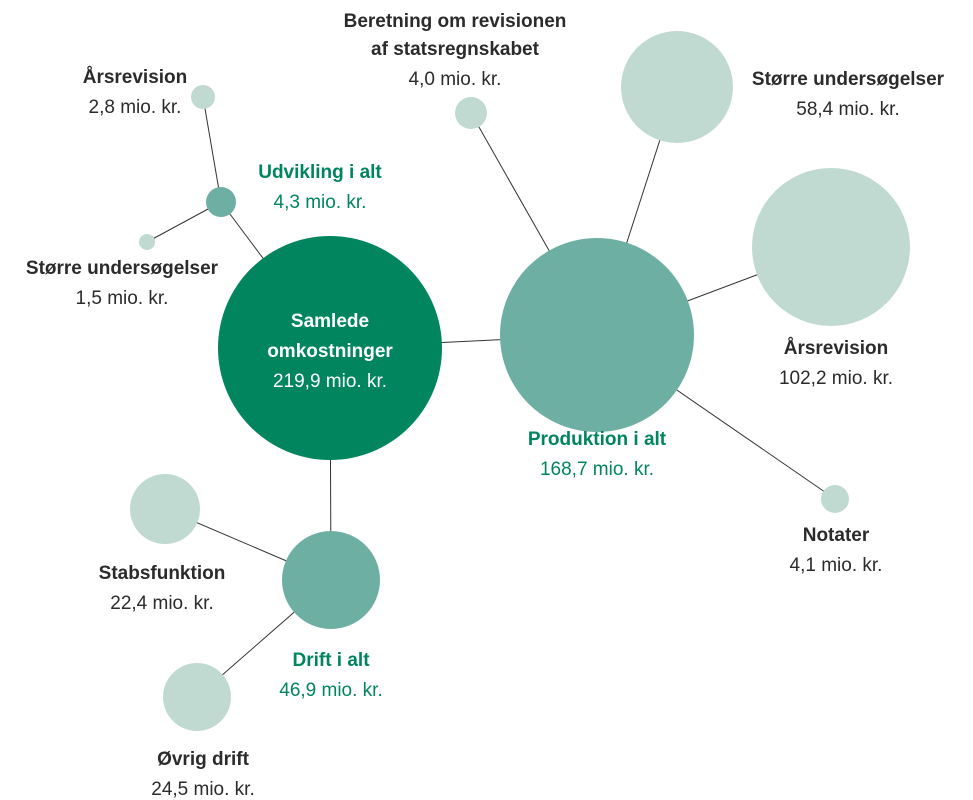 The height and width of the screenshot is (800, 973). Describe the element at coordinates (455, 21) in the screenshot. I see `node-label: Beretning om revisionen` at that location.